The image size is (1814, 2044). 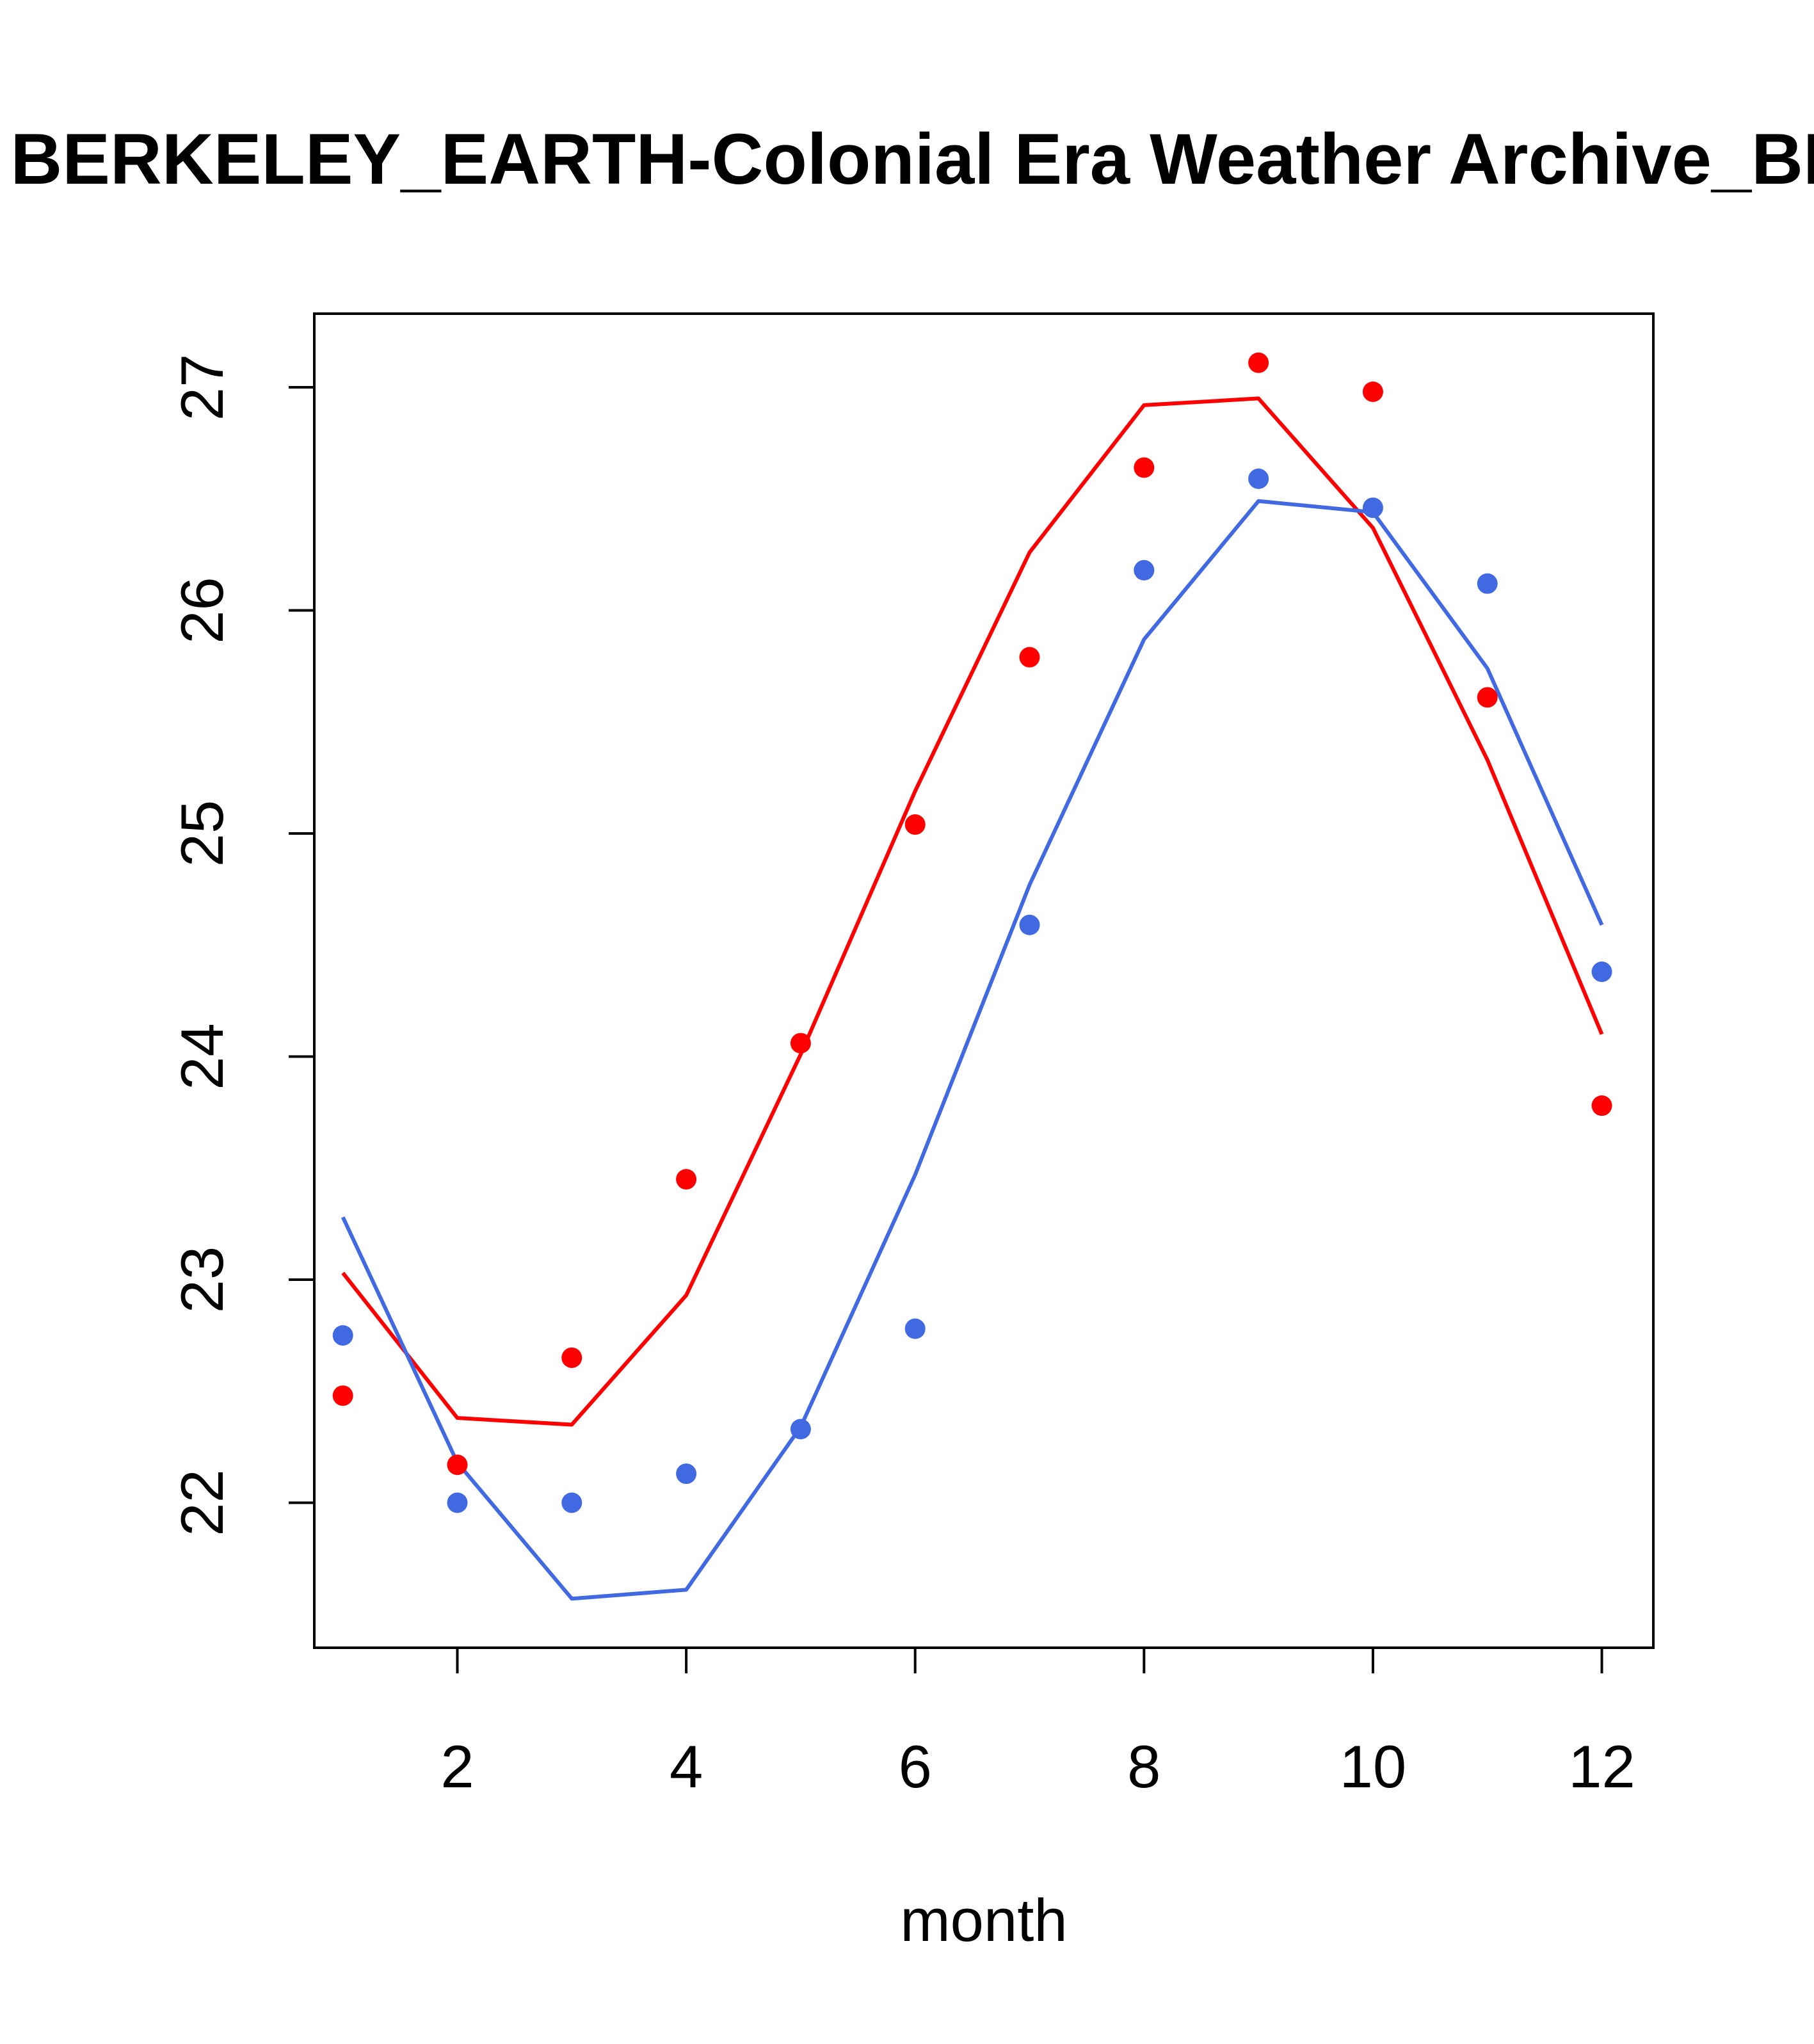 What do you see at coordinates (686, 1766) in the screenshot?
I see `x-tick-label: 4` at bounding box center [686, 1766].